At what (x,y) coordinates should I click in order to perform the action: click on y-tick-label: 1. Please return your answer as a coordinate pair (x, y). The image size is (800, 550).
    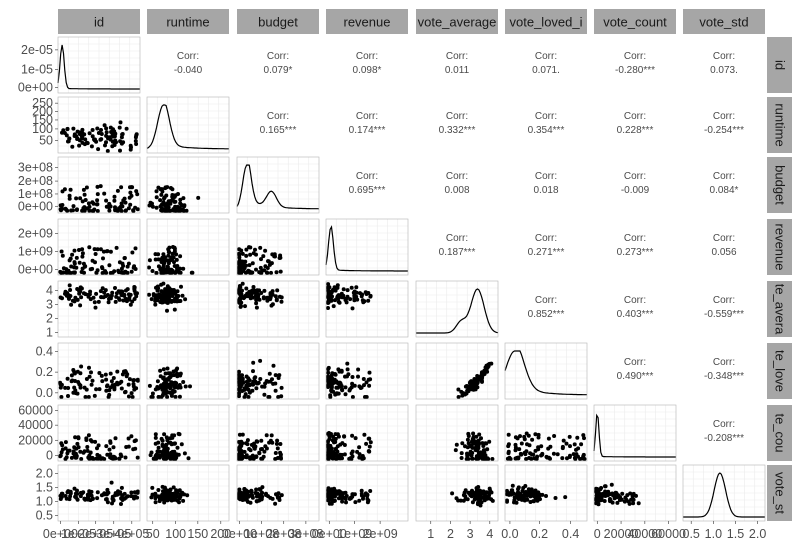
    Looking at the image, I should click on (49, 333).